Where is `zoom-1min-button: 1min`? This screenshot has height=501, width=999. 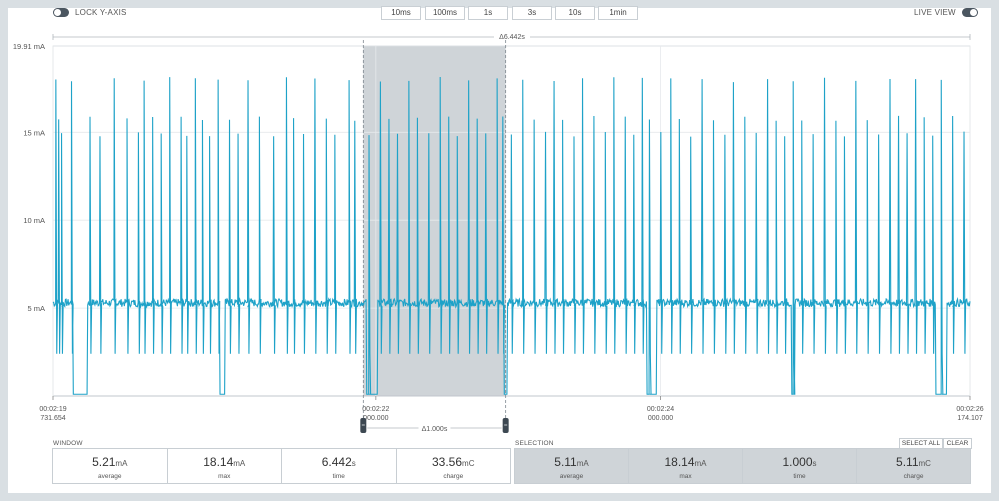 zoom-1min-button: 1min is located at coordinates (618, 13).